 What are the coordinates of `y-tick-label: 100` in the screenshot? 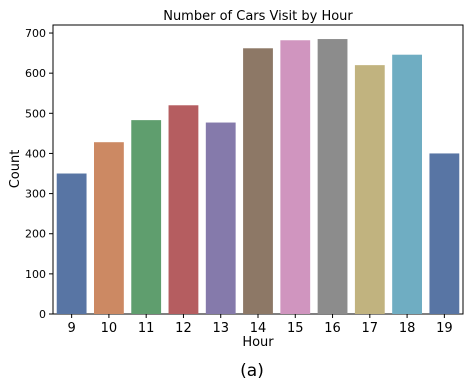 It's located at (35, 274).